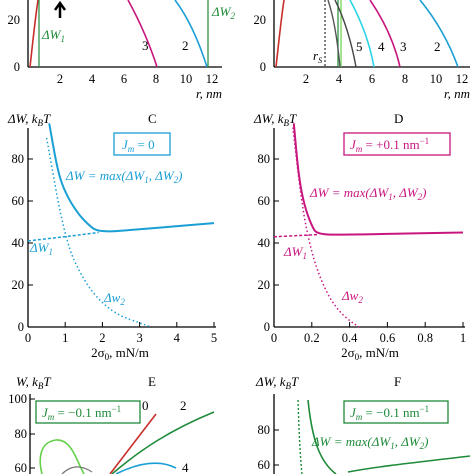 The height and width of the screenshot is (474, 474). What do you see at coordinates (214, 338) in the screenshot?
I see `panel-c-xtick-label: 5` at bounding box center [214, 338].